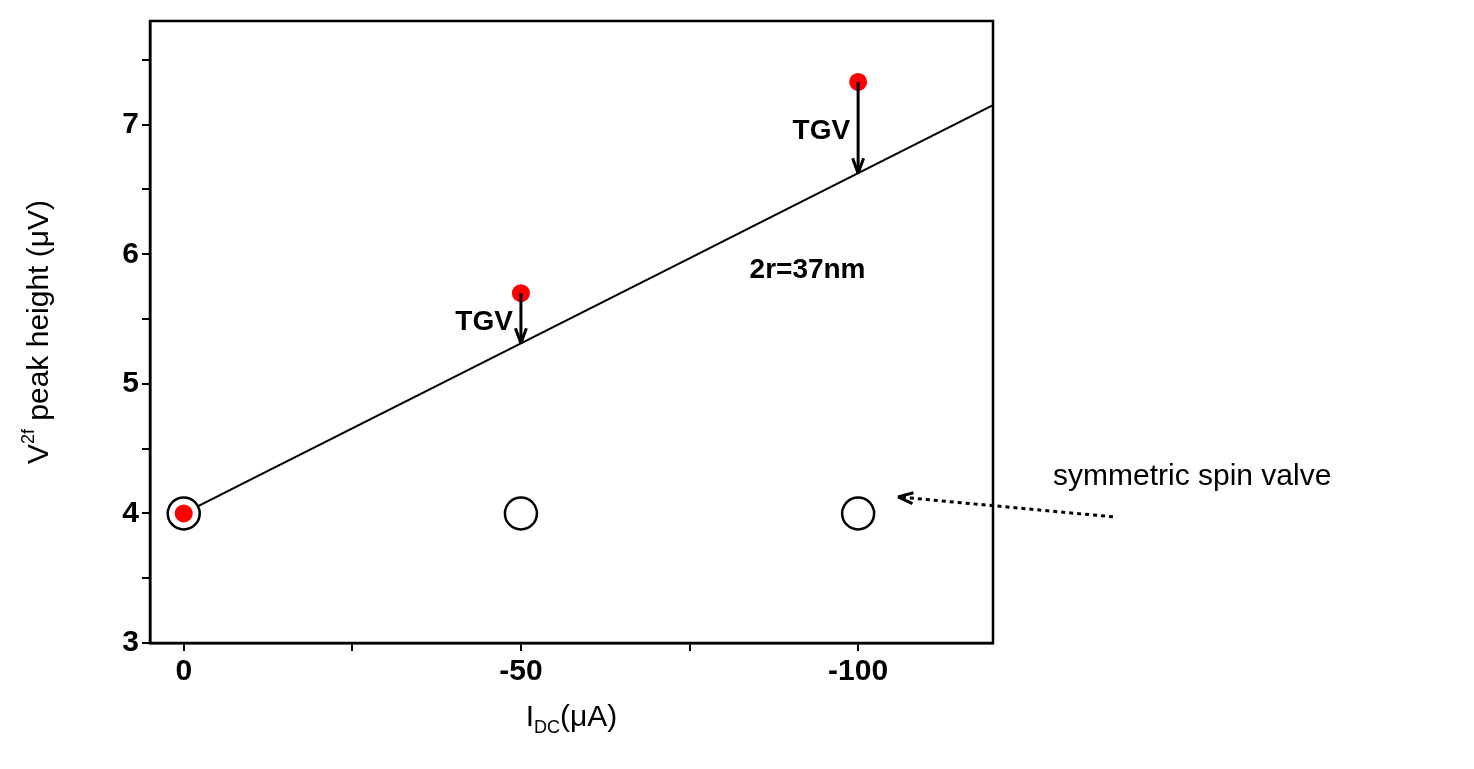 The height and width of the screenshot is (769, 1474). Describe the element at coordinates (130, 641) in the screenshot. I see `y-tick-label: 3` at that location.